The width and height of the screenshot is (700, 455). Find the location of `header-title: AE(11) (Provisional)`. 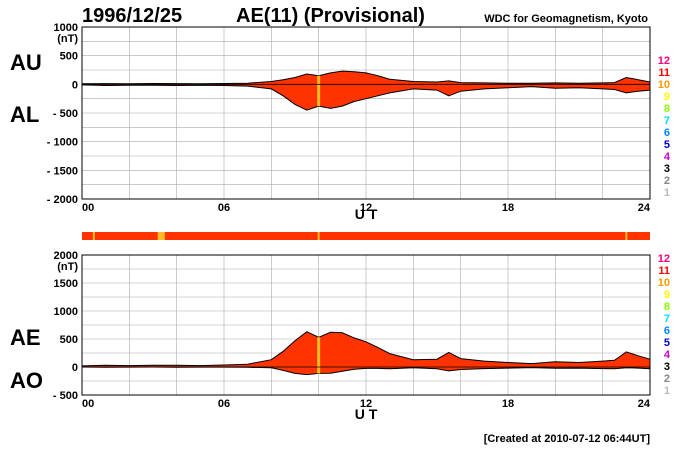

header-title: AE(11) (Provisional) is located at coordinates (330, 16).